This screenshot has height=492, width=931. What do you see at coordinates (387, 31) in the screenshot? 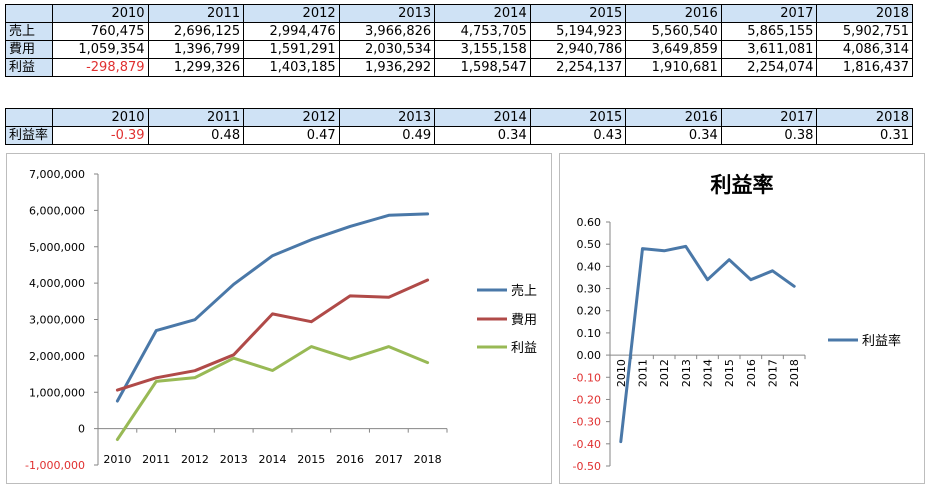
I see `table-cell: 3,966,826` at bounding box center [387, 31].